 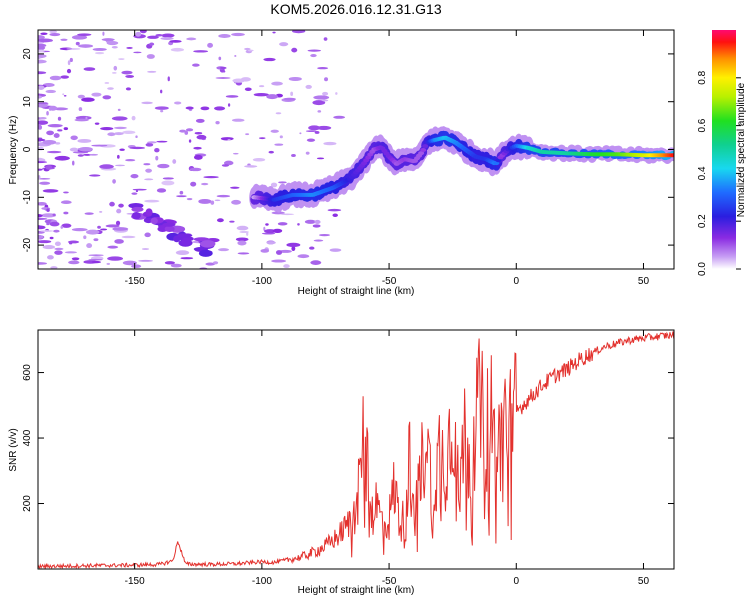 I want to click on y-tick-label: 0, so click(x=27, y=149).